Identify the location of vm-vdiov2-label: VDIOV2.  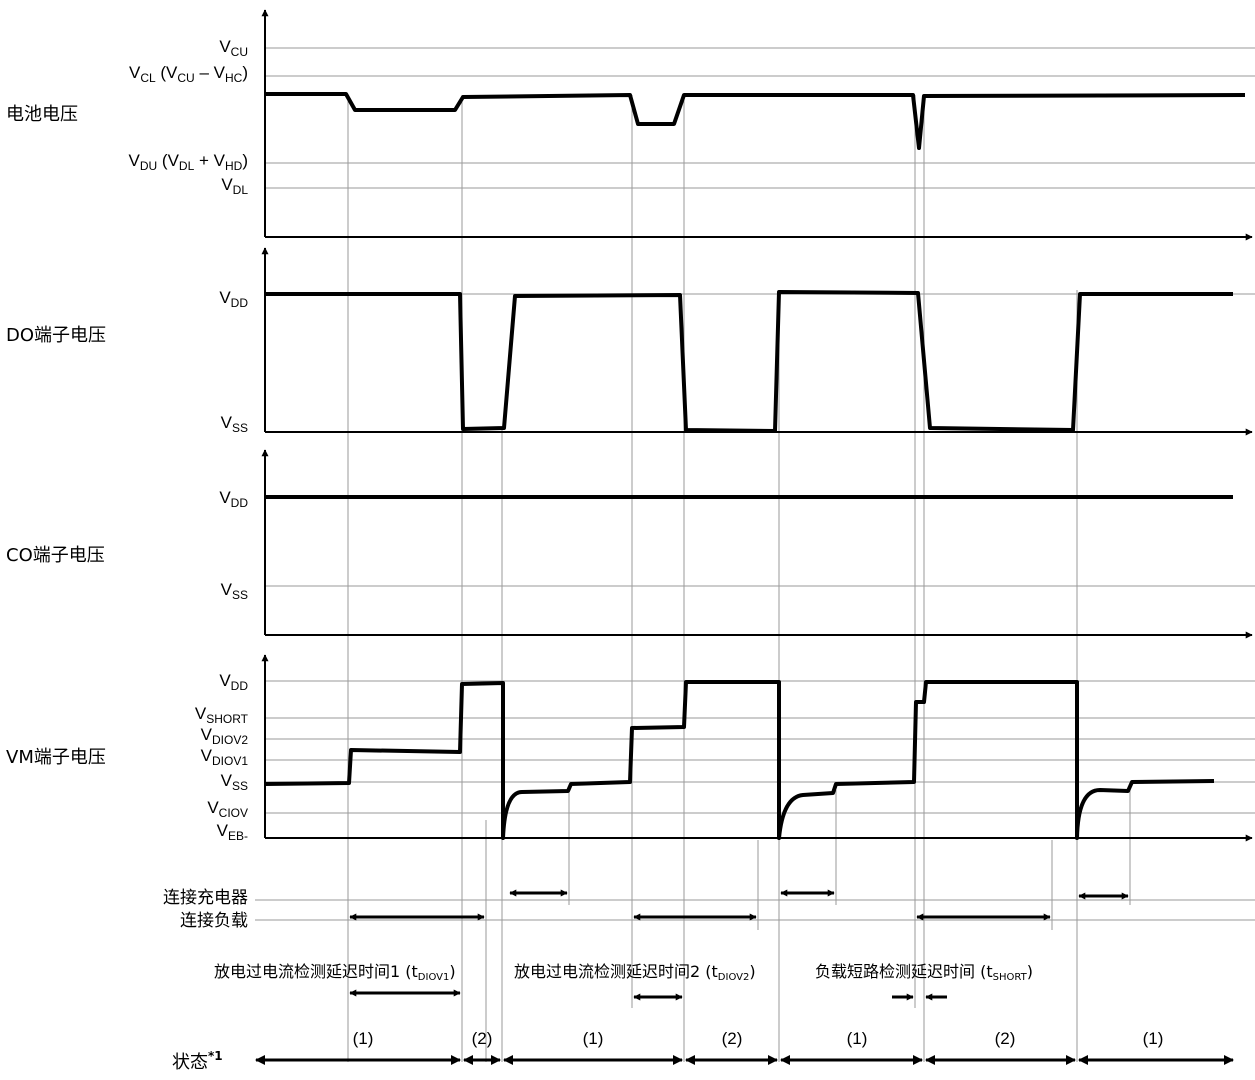
(225, 736).